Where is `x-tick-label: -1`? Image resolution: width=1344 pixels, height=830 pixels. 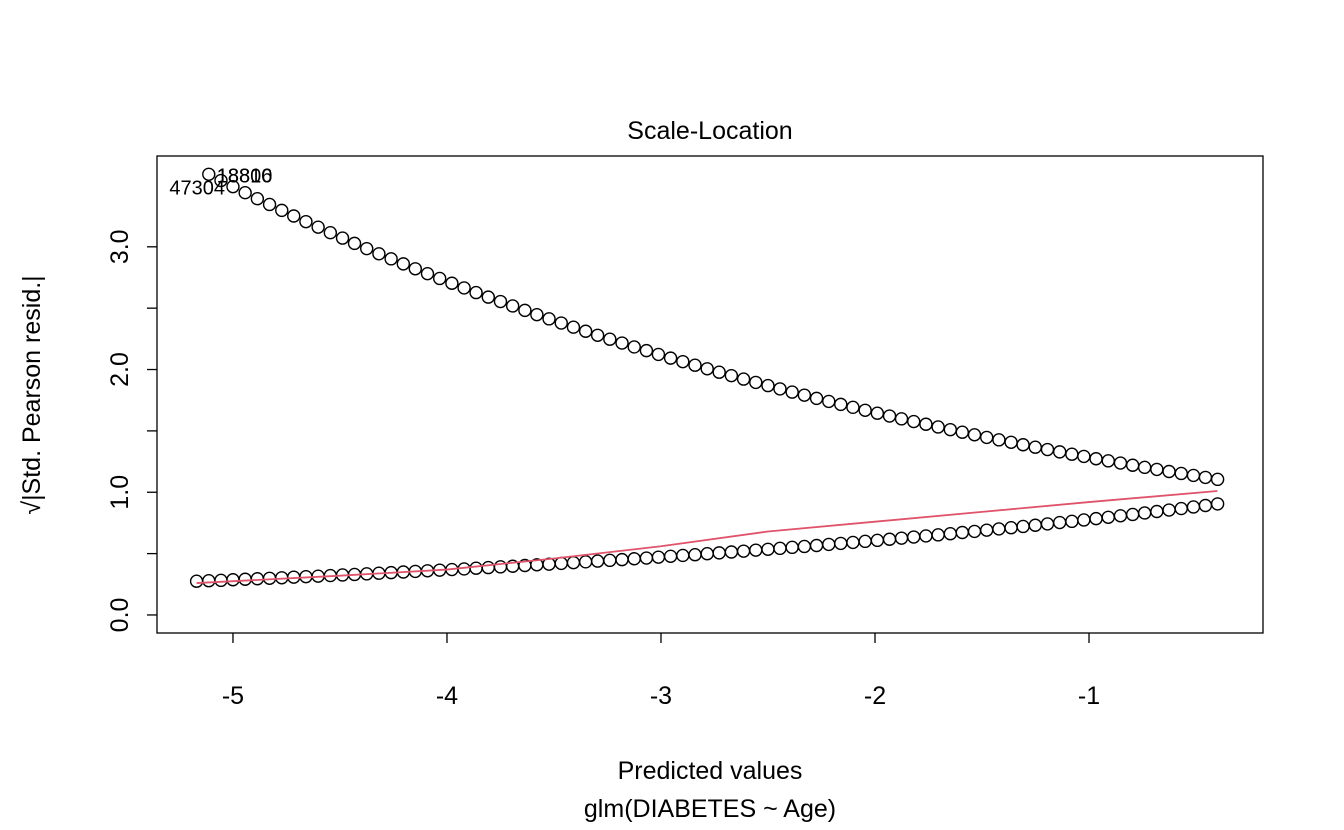 x-tick-label: -1 is located at coordinates (1089, 696).